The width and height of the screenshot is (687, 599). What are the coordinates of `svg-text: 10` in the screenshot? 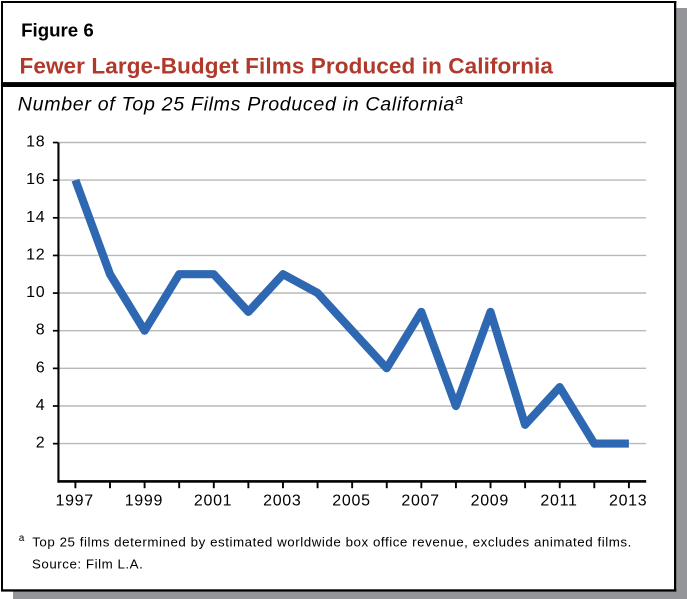 It's located at (35, 292).